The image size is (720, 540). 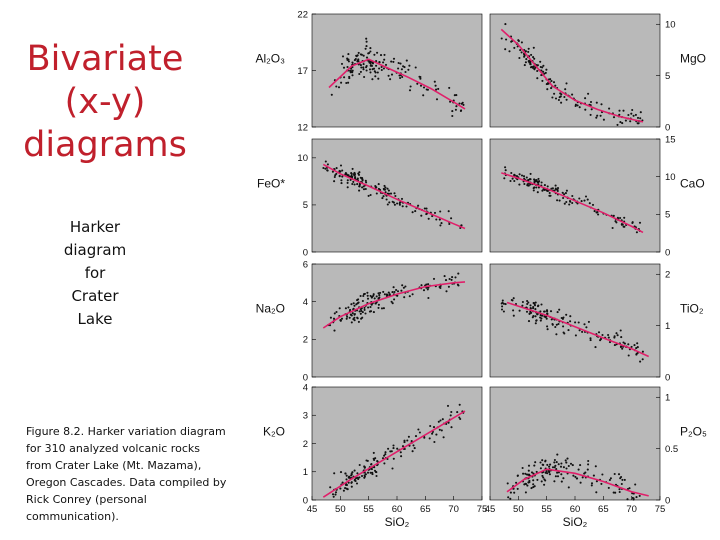 I want to click on y-tick-label: 4, so click(x=305, y=387).